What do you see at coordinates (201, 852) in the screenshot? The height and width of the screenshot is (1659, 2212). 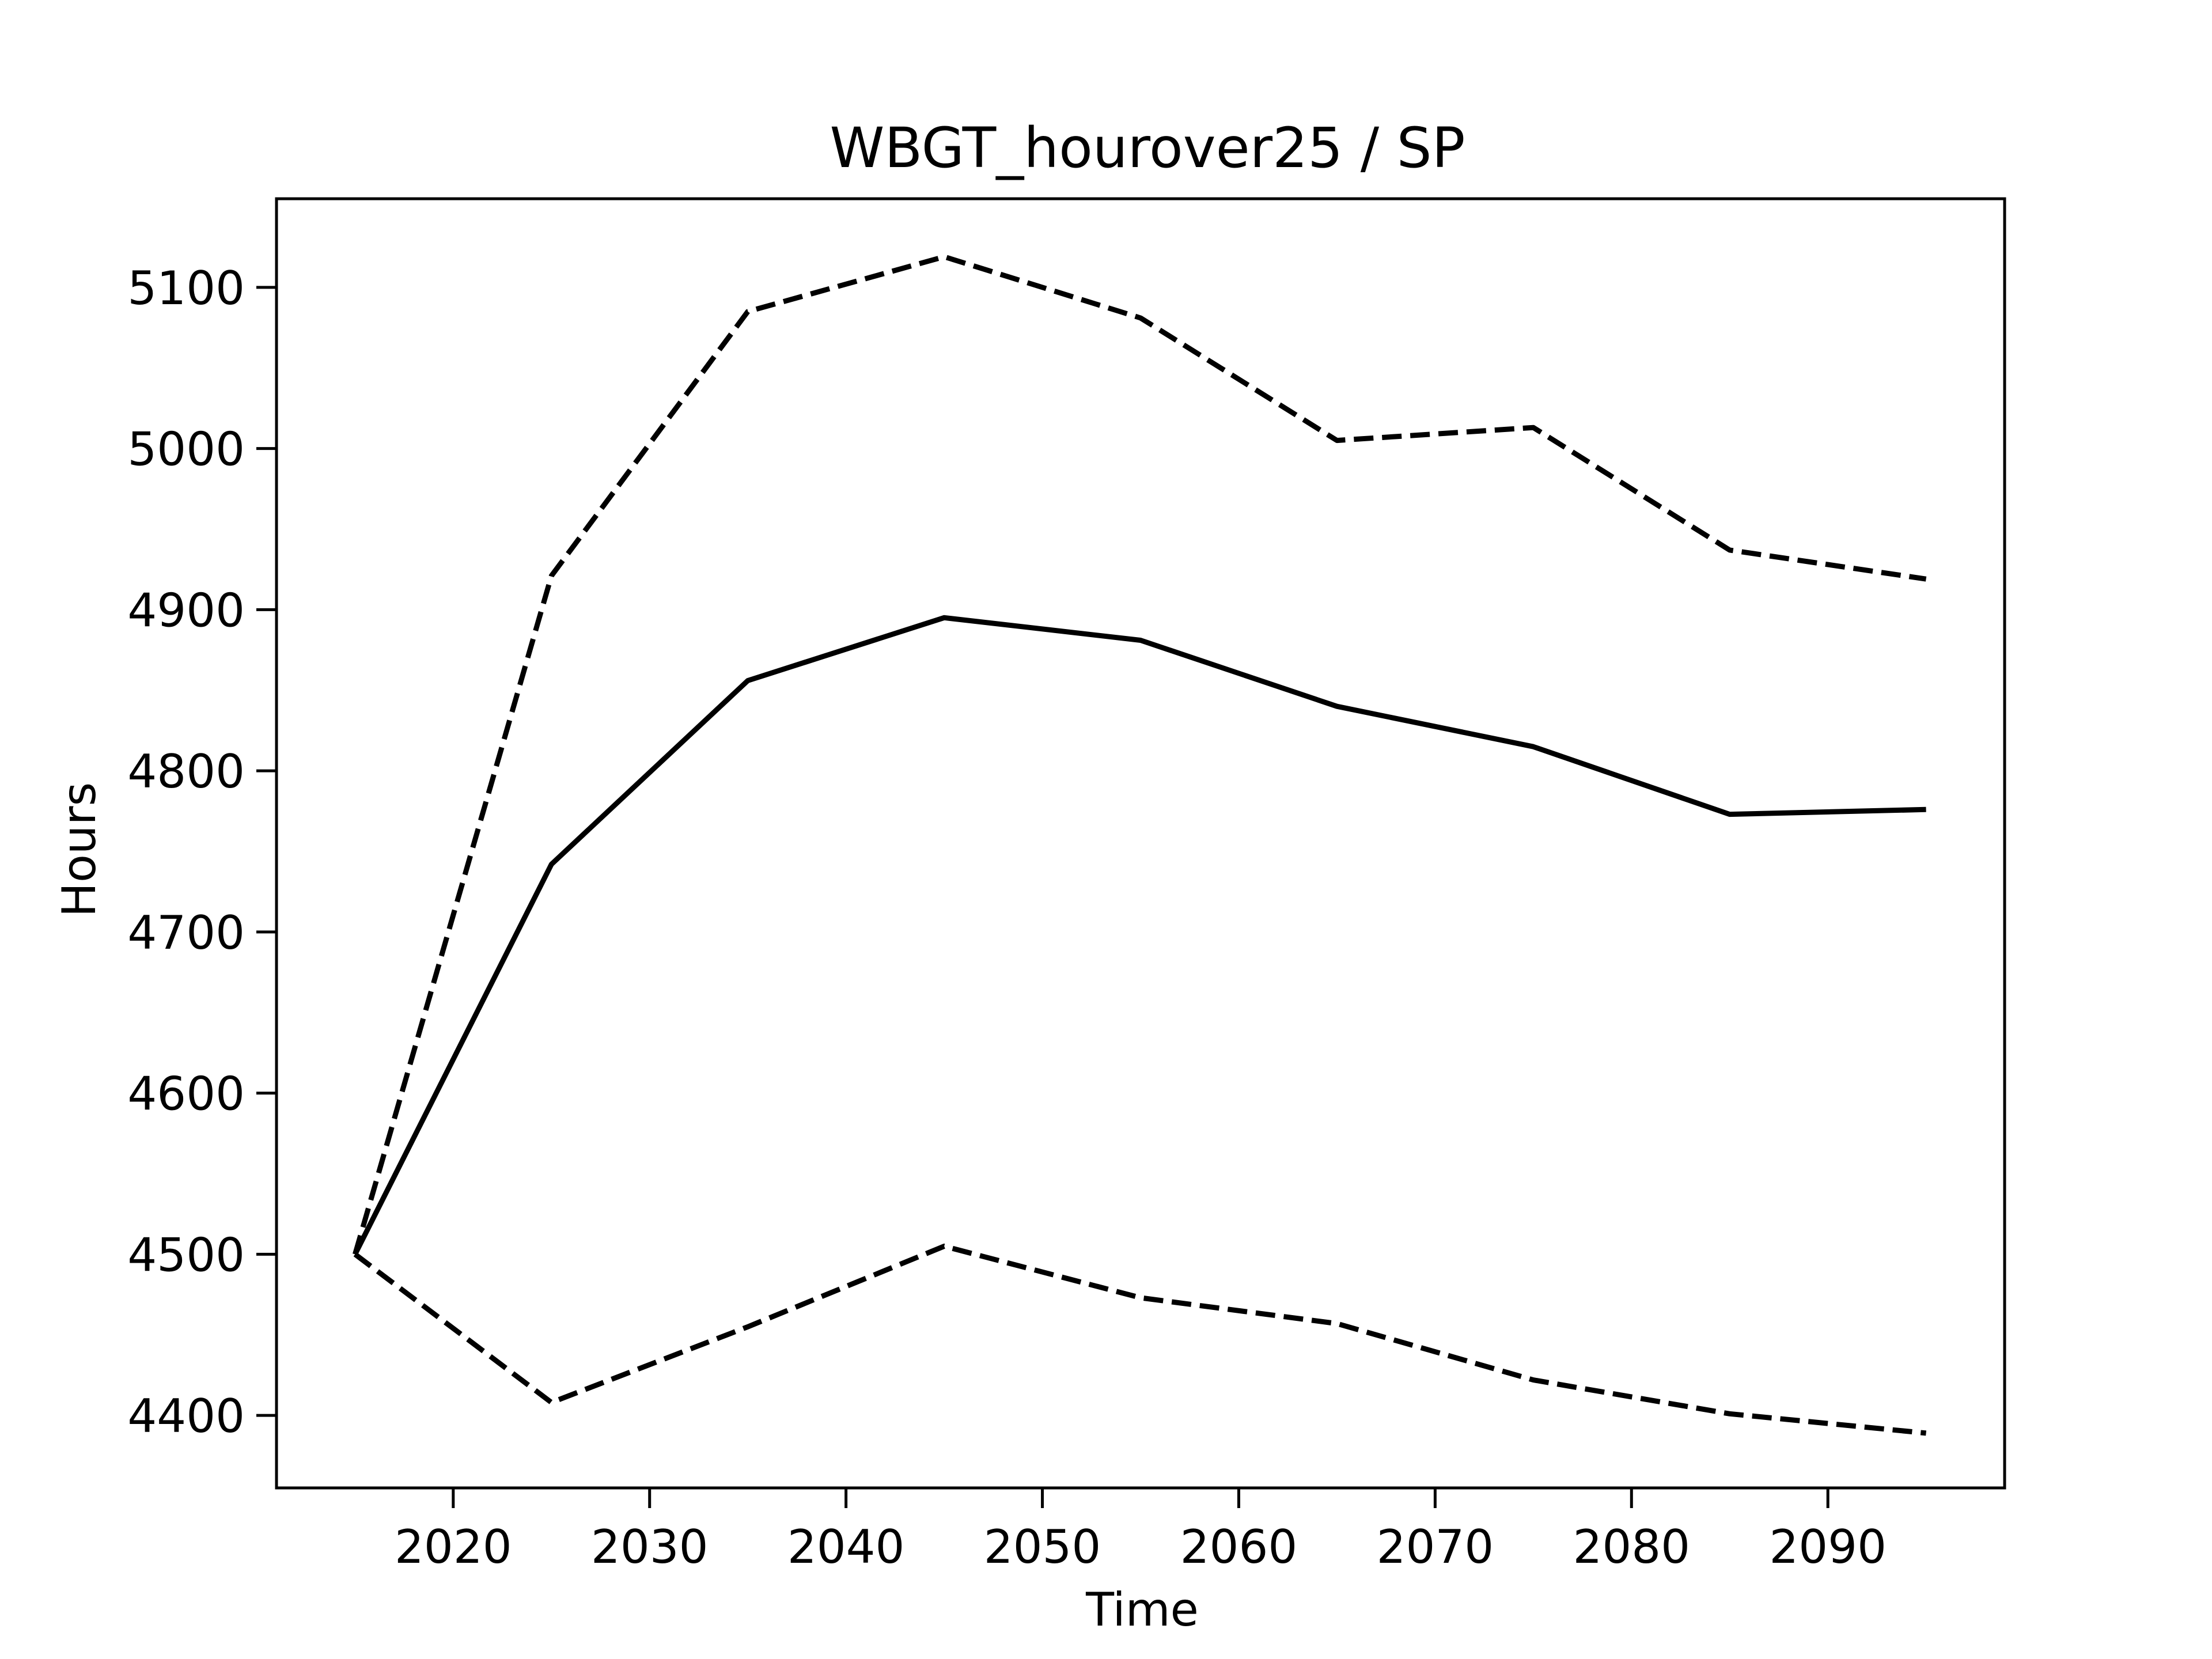 I see `y-axis: 4400 4500 4600 4700 4800 4900 5000 5100` at bounding box center [201, 852].